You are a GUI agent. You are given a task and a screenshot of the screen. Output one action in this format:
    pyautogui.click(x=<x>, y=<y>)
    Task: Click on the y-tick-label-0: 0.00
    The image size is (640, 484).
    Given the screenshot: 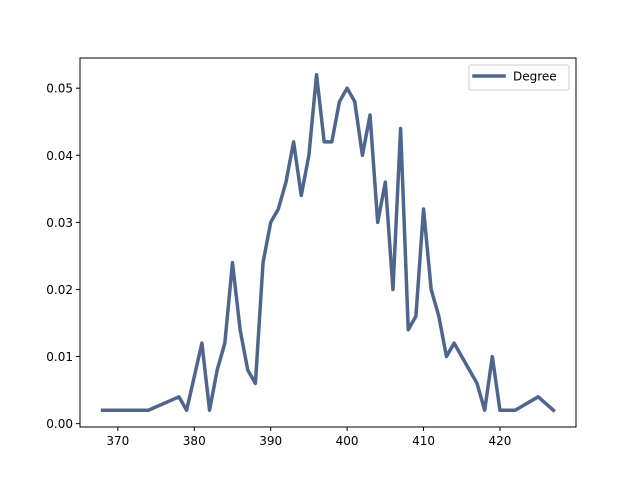 What is the action you would take?
    pyautogui.click(x=59, y=424)
    